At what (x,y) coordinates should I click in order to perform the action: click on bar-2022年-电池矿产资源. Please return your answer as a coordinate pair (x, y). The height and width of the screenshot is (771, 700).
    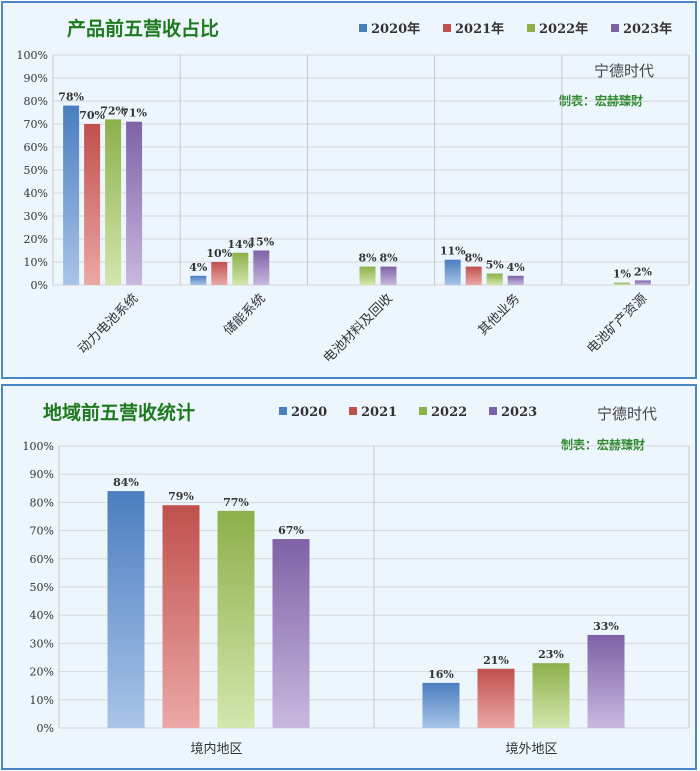
    Looking at the image, I should click on (621, 283).